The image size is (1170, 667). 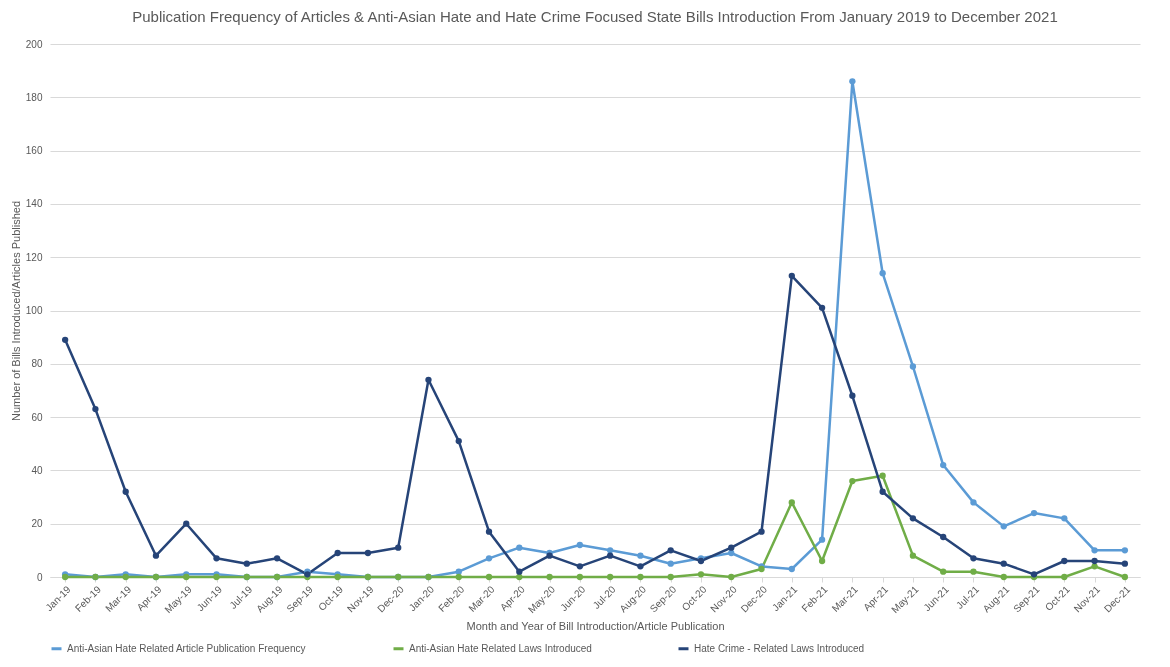 What do you see at coordinates (34, 151) in the screenshot?
I see `y-tick-label: 160` at bounding box center [34, 151].